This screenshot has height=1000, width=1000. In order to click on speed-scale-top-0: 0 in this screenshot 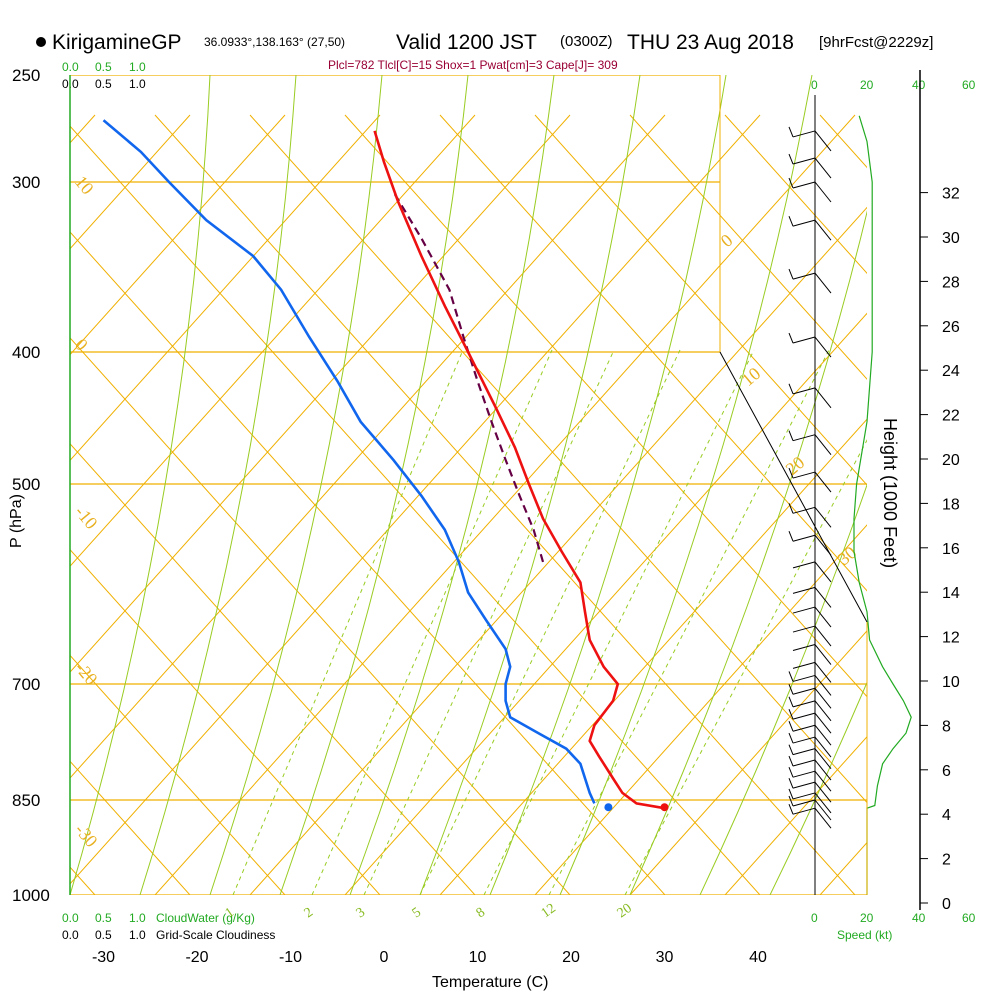, I will do `click(814, 85)`.